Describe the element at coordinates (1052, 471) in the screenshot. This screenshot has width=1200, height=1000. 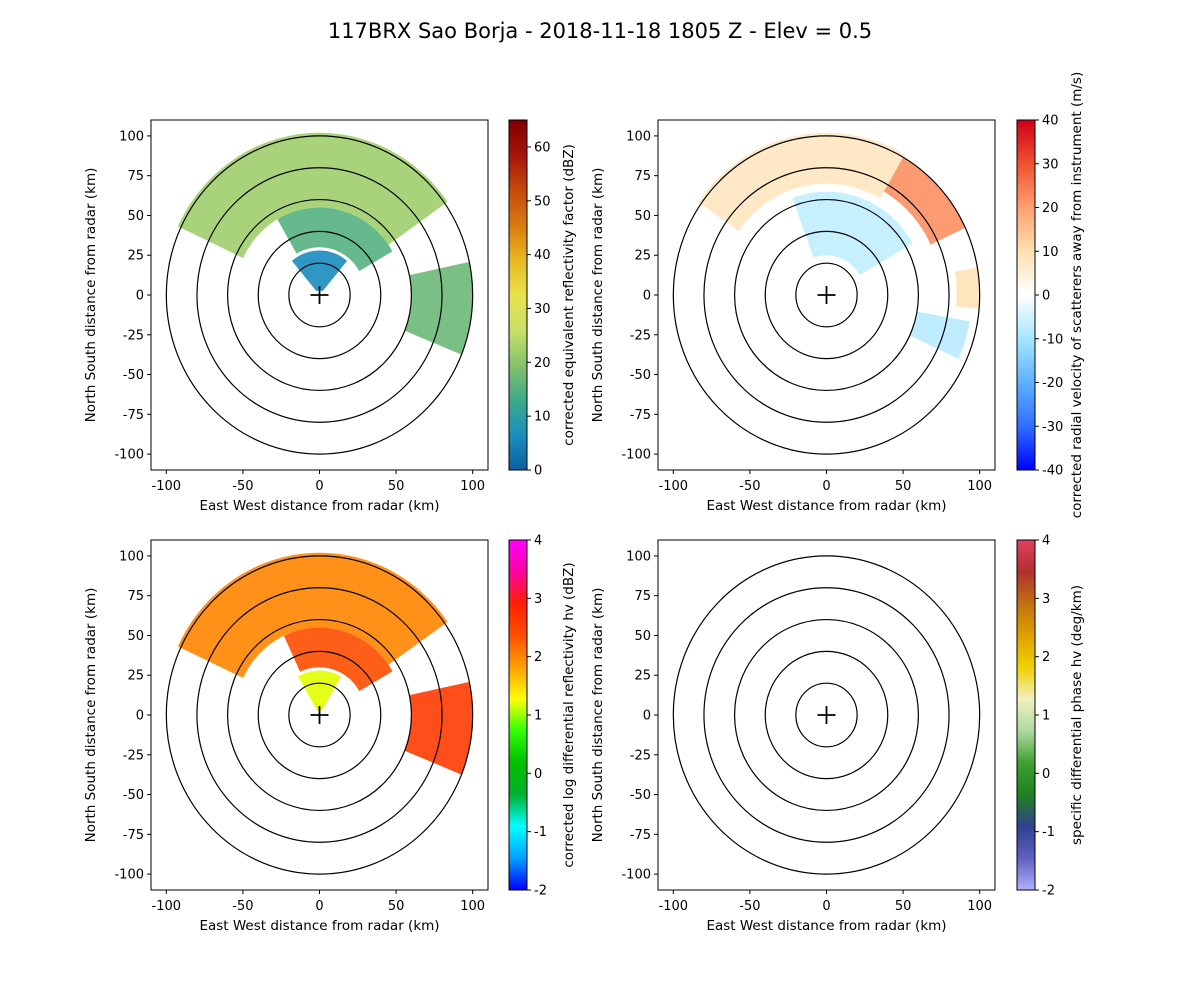
I see `colorbar-tick-label: -40` at that location.